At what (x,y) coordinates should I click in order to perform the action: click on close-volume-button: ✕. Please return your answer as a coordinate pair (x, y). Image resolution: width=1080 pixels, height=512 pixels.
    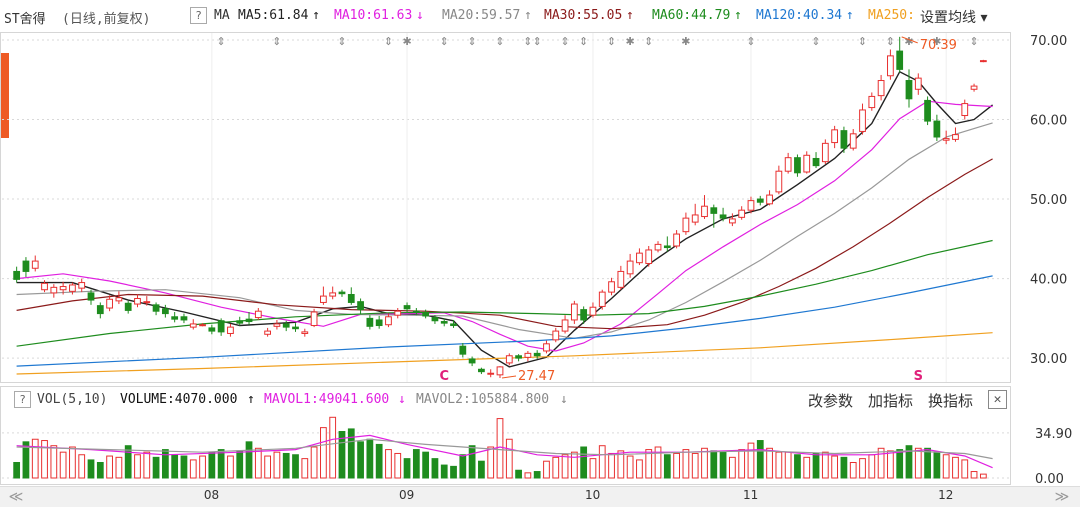
    Looking at the image, I should click on (997, 399).